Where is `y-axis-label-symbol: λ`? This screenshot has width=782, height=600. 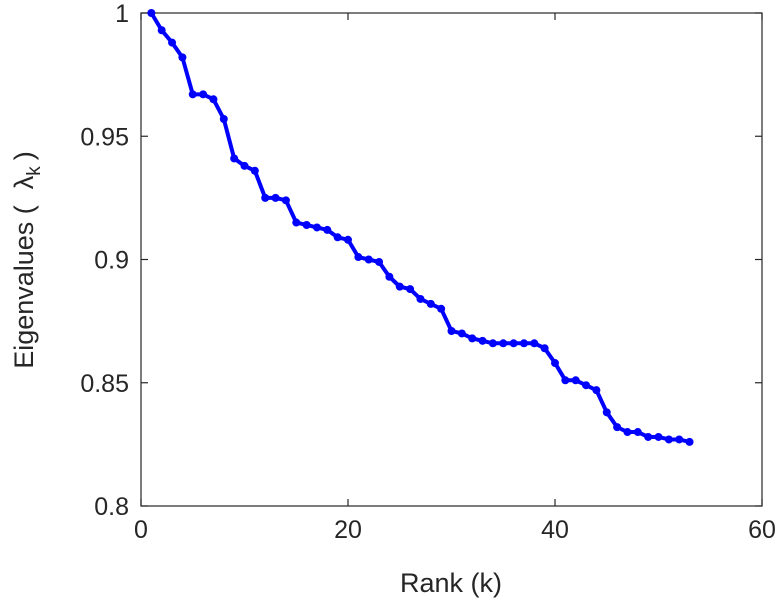 y-axis-label-symbol: λ is located at coordinates (24, 182).